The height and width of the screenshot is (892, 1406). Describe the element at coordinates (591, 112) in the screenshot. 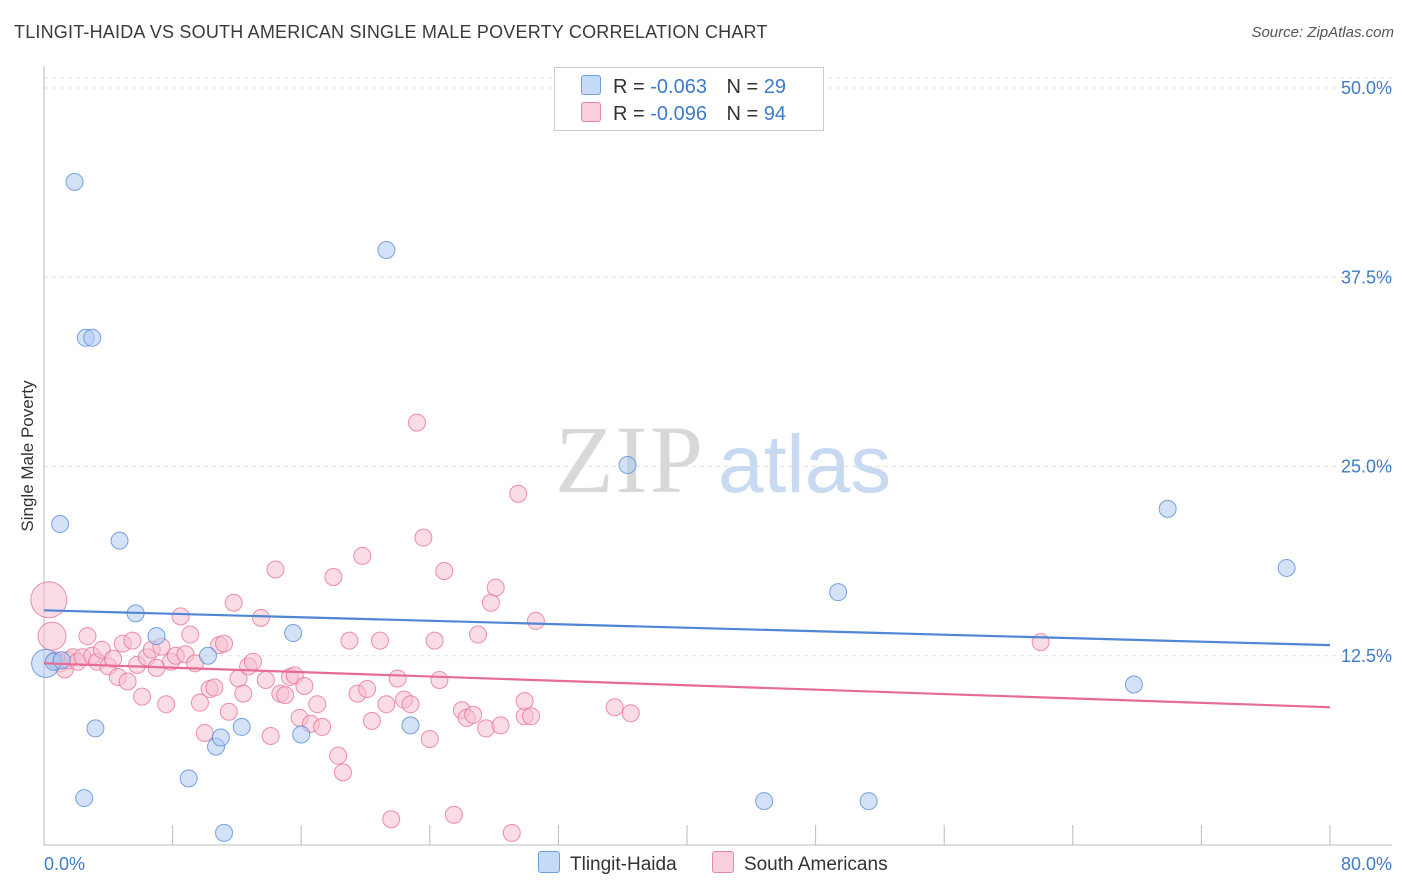

I see `legend-swatch-south-americans` at that location.